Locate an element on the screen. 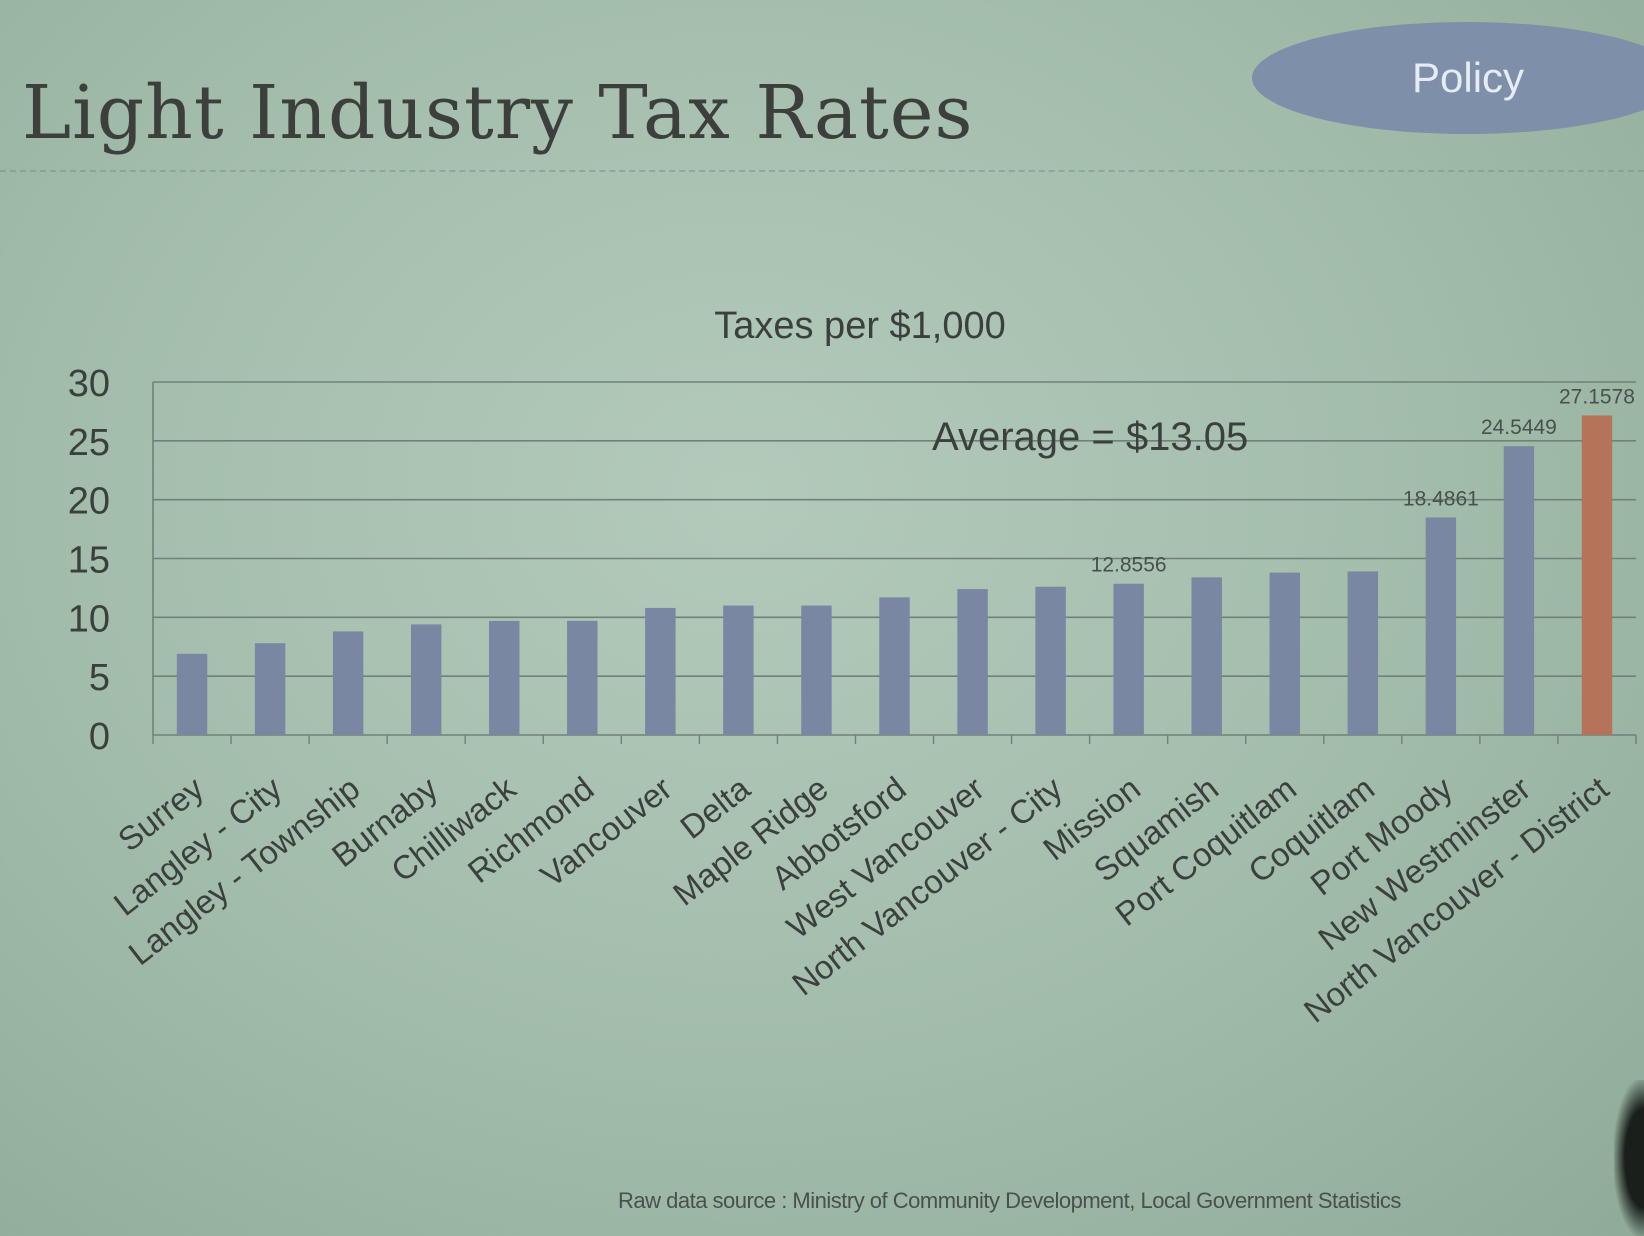  bar-langley-township is located at coordinates (348, 683).